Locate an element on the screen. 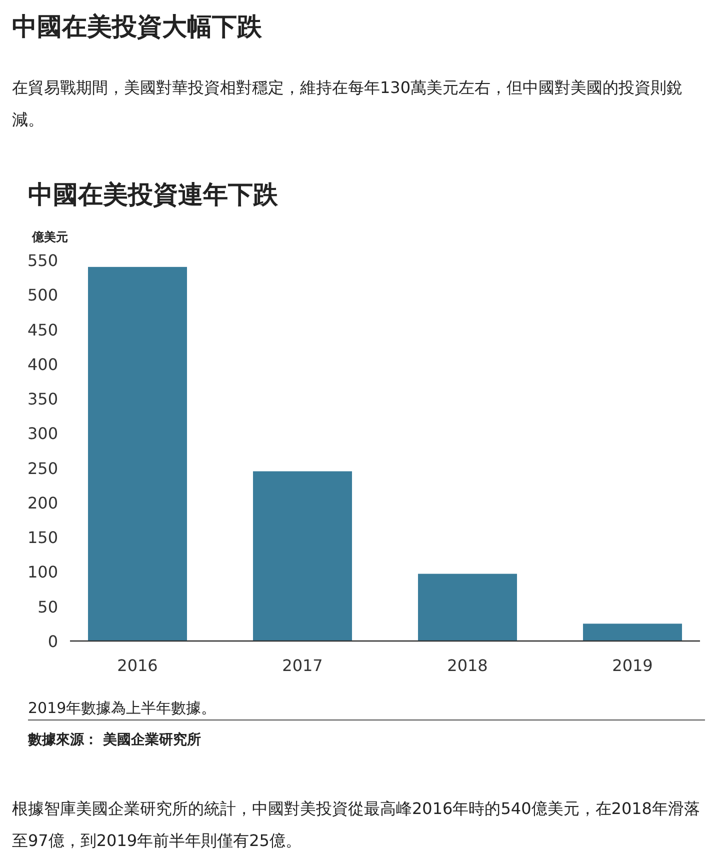 Image resolution: width=720 pixels, height=859 pixels. y-tick-label: 250 is located at coordinates (42, 468).